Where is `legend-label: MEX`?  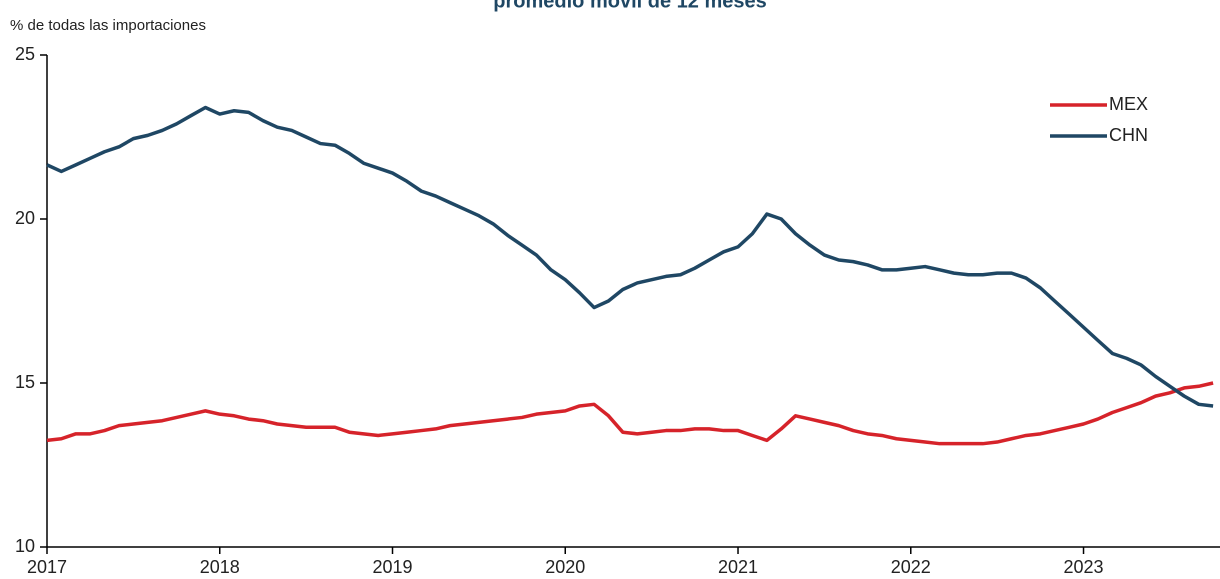 legend-label: MEX is located at coordinates (1128, 104).